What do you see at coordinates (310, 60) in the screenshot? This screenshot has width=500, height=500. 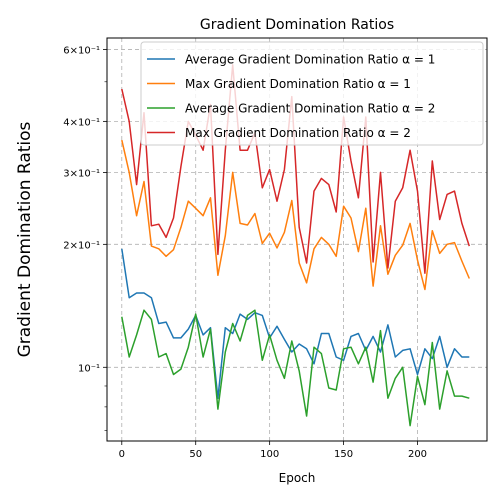 I see `legend-label-1: Average Gradient Domination Ratio α = 1` at bounding box center [310, 60].